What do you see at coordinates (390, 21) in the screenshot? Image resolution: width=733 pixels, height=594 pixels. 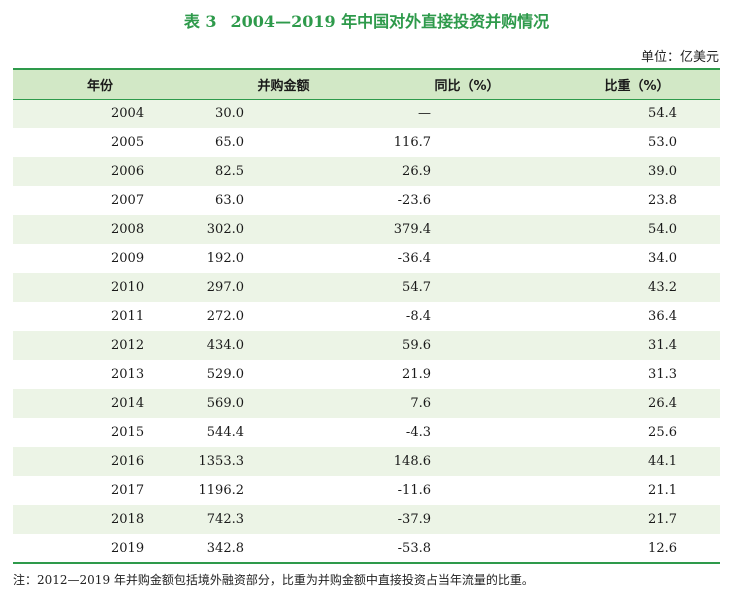 I see `table-caption: 2004—2019 年中国对外直接投资并购情况` at bounding box center [390, 21].